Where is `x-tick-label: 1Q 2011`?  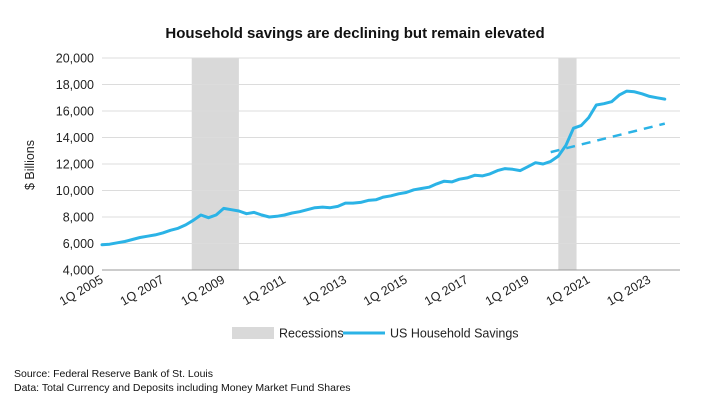 x-tick-label: 1Q 2011 is located at coordinates (264, 290).